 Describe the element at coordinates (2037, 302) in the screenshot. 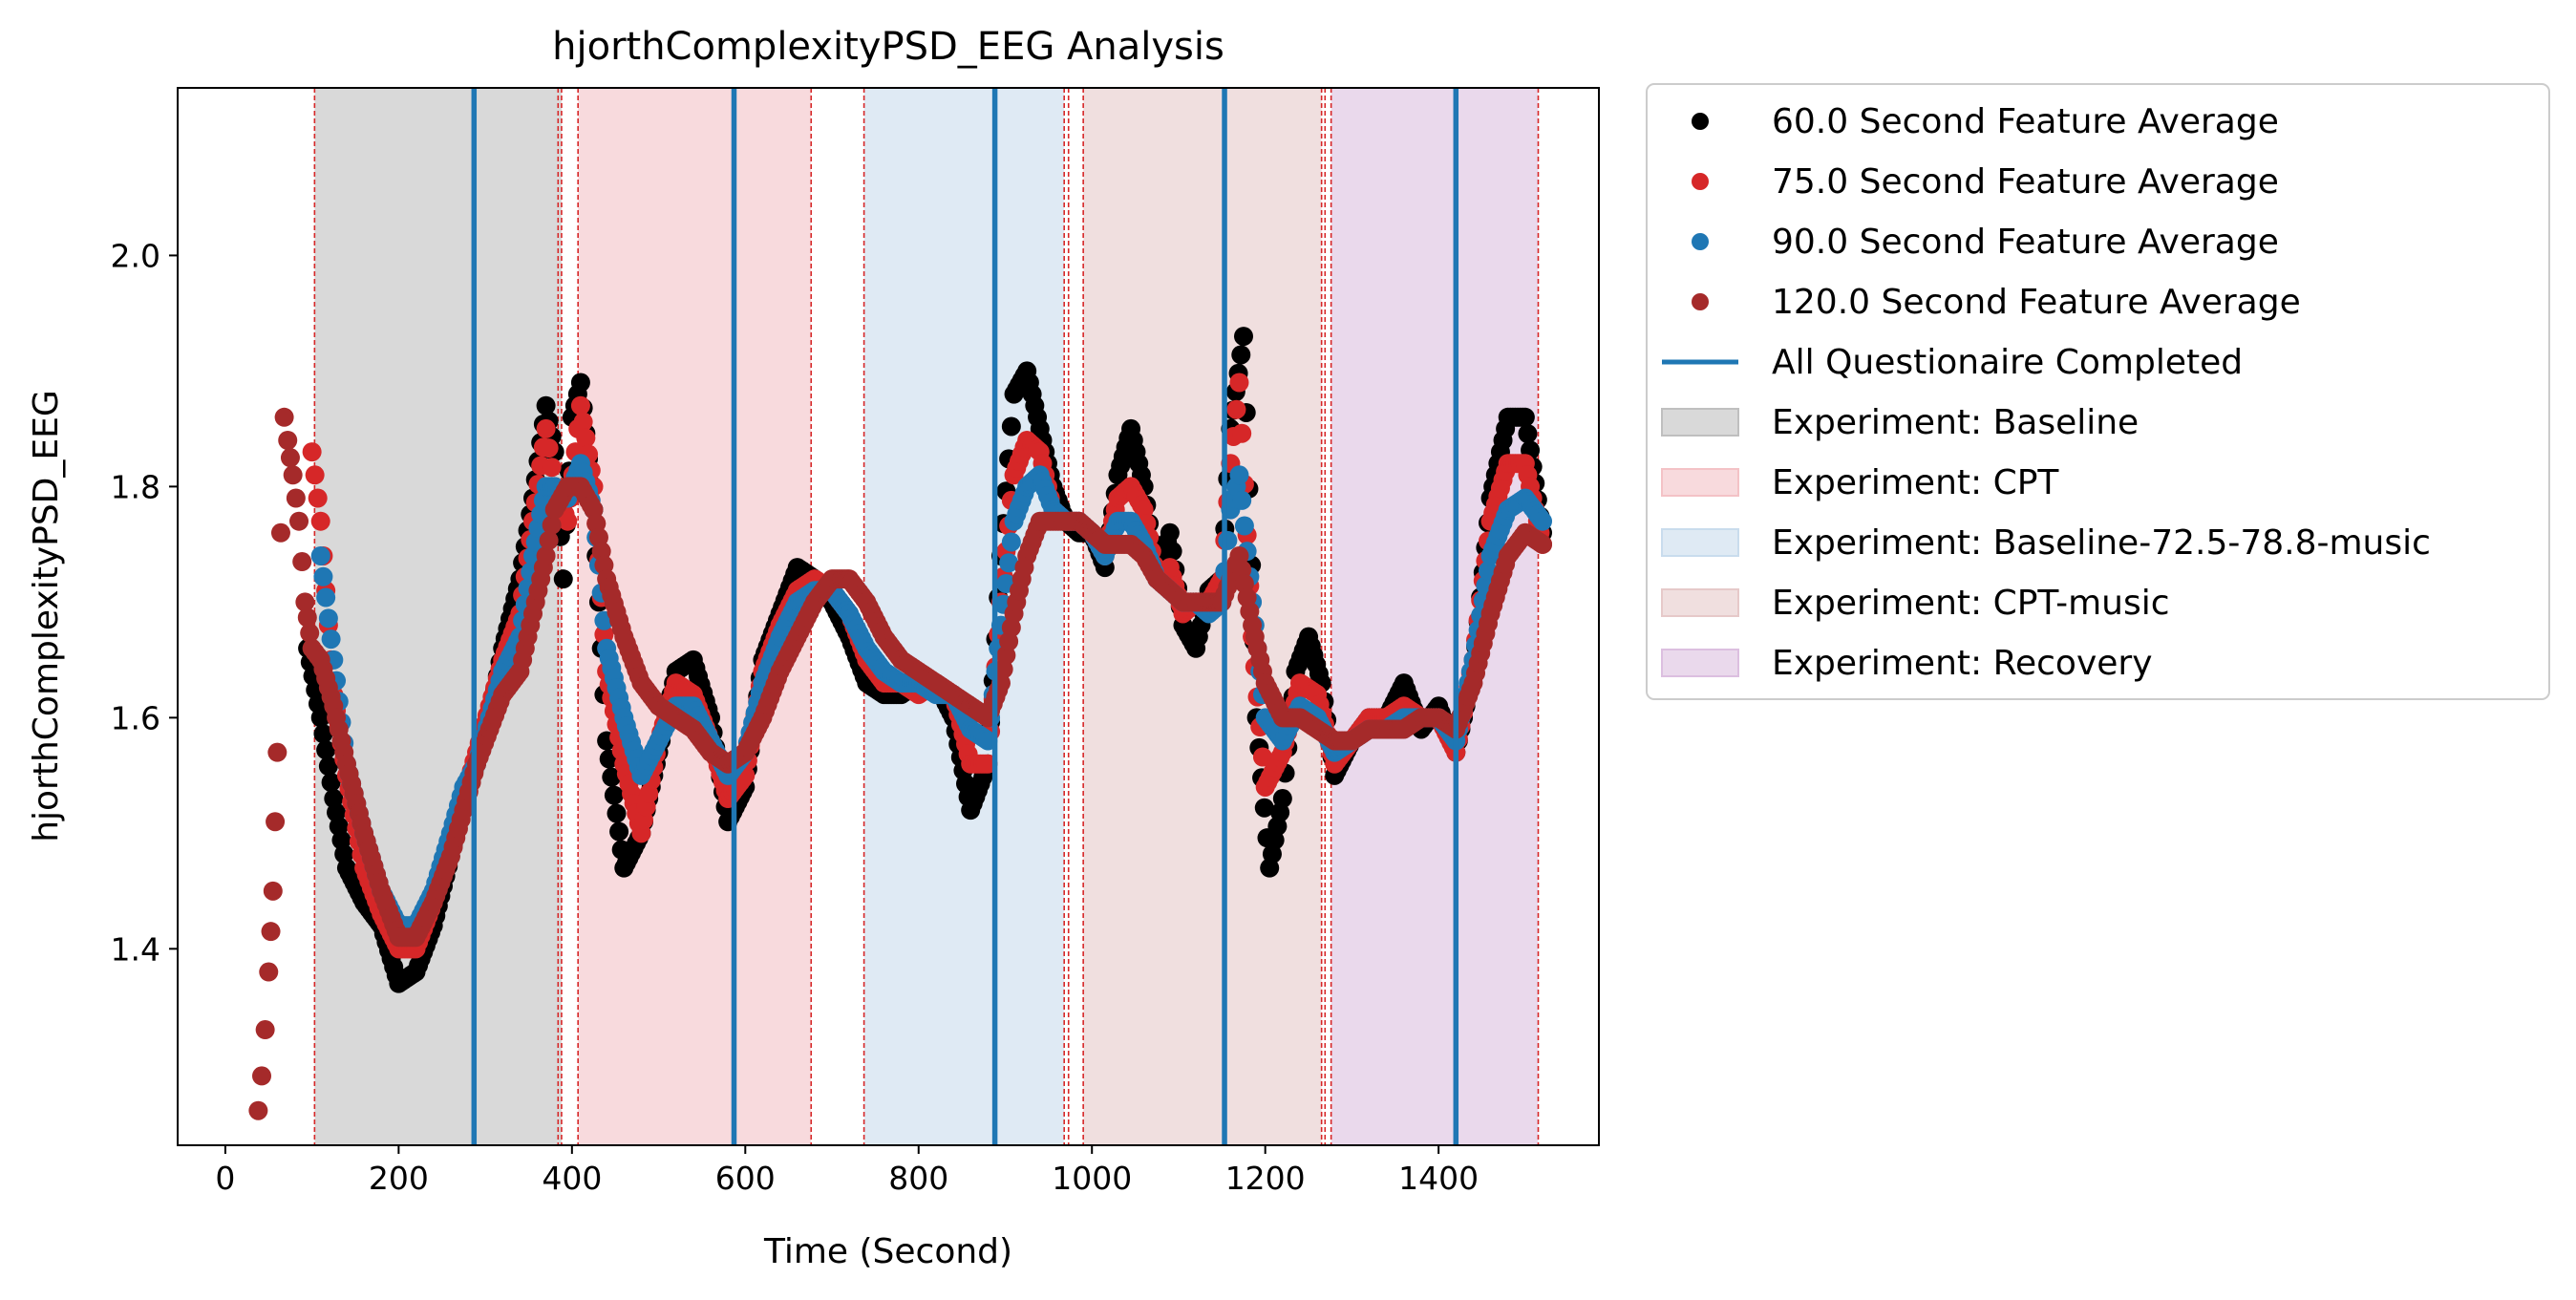

I see `legend-label: 120.0 Second Feature Average` at that location.